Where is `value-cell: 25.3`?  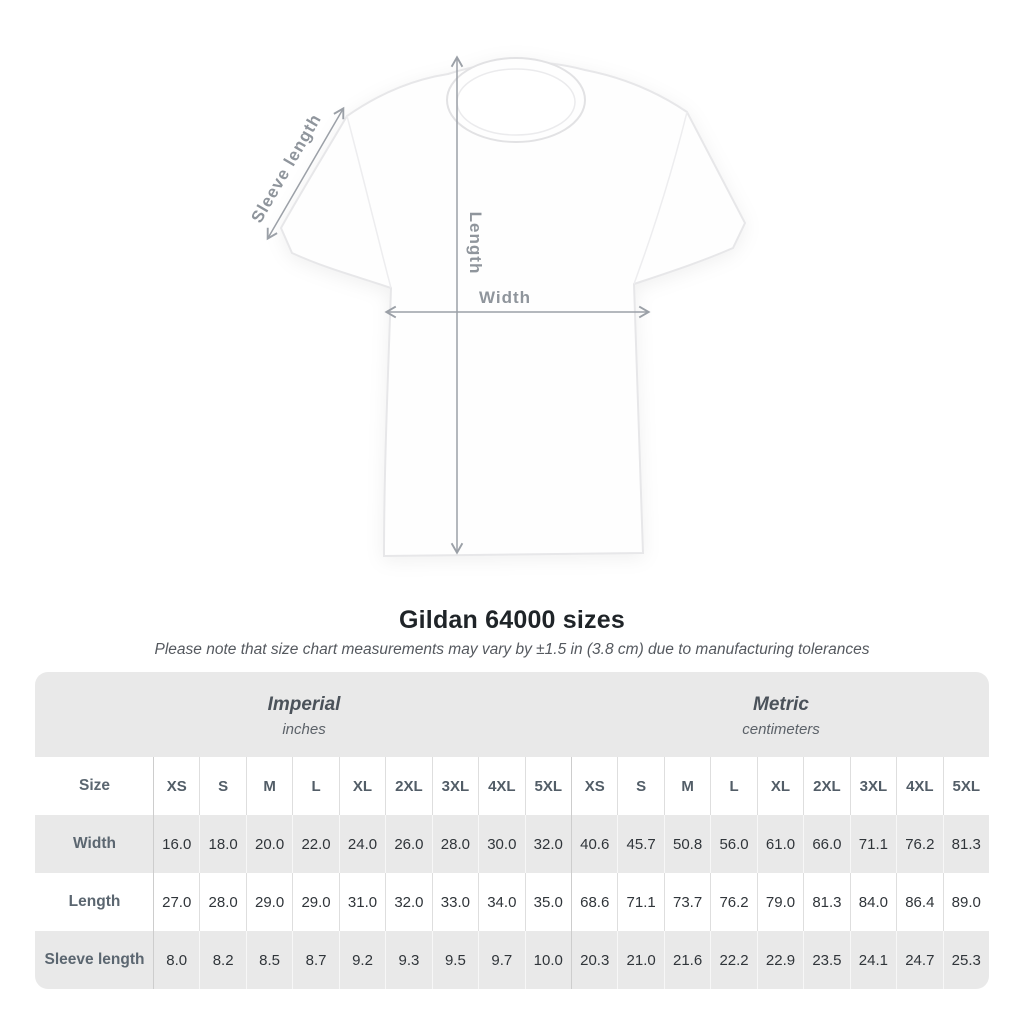 value-cell: 25.3 is located at coordinates (965, 960).